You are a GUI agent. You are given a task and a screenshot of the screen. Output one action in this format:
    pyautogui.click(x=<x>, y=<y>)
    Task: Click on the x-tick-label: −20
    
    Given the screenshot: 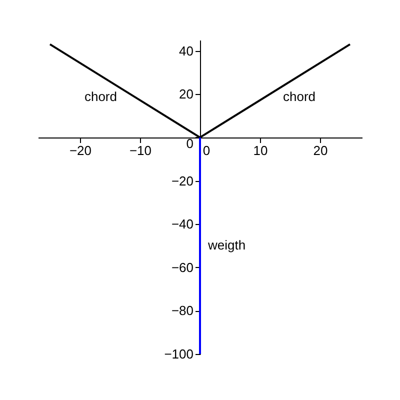 What is the action you would take?
    pyautogui.click(x=80, y=150)
    